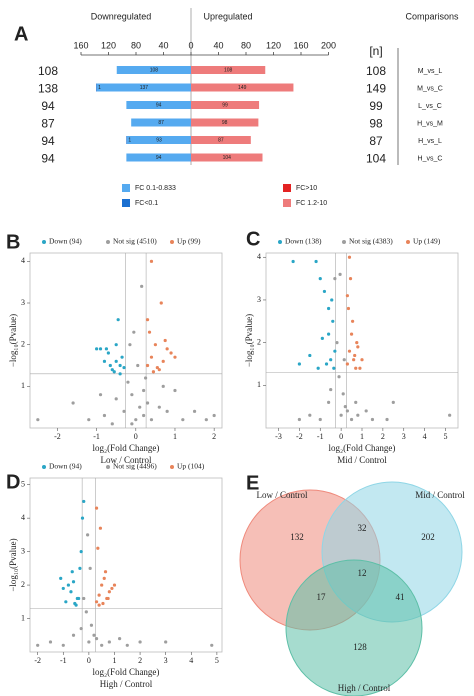 This screenshot has height=696, width=474. I want to click on header: Comparisons, so click(432, 16).